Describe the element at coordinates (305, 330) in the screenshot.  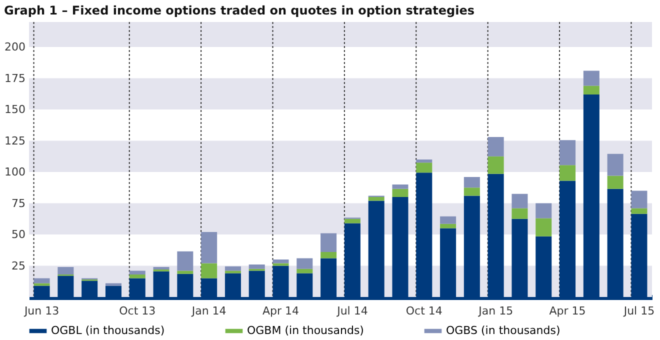
I see `legend-label: OGBM (in thousands)` at that location.